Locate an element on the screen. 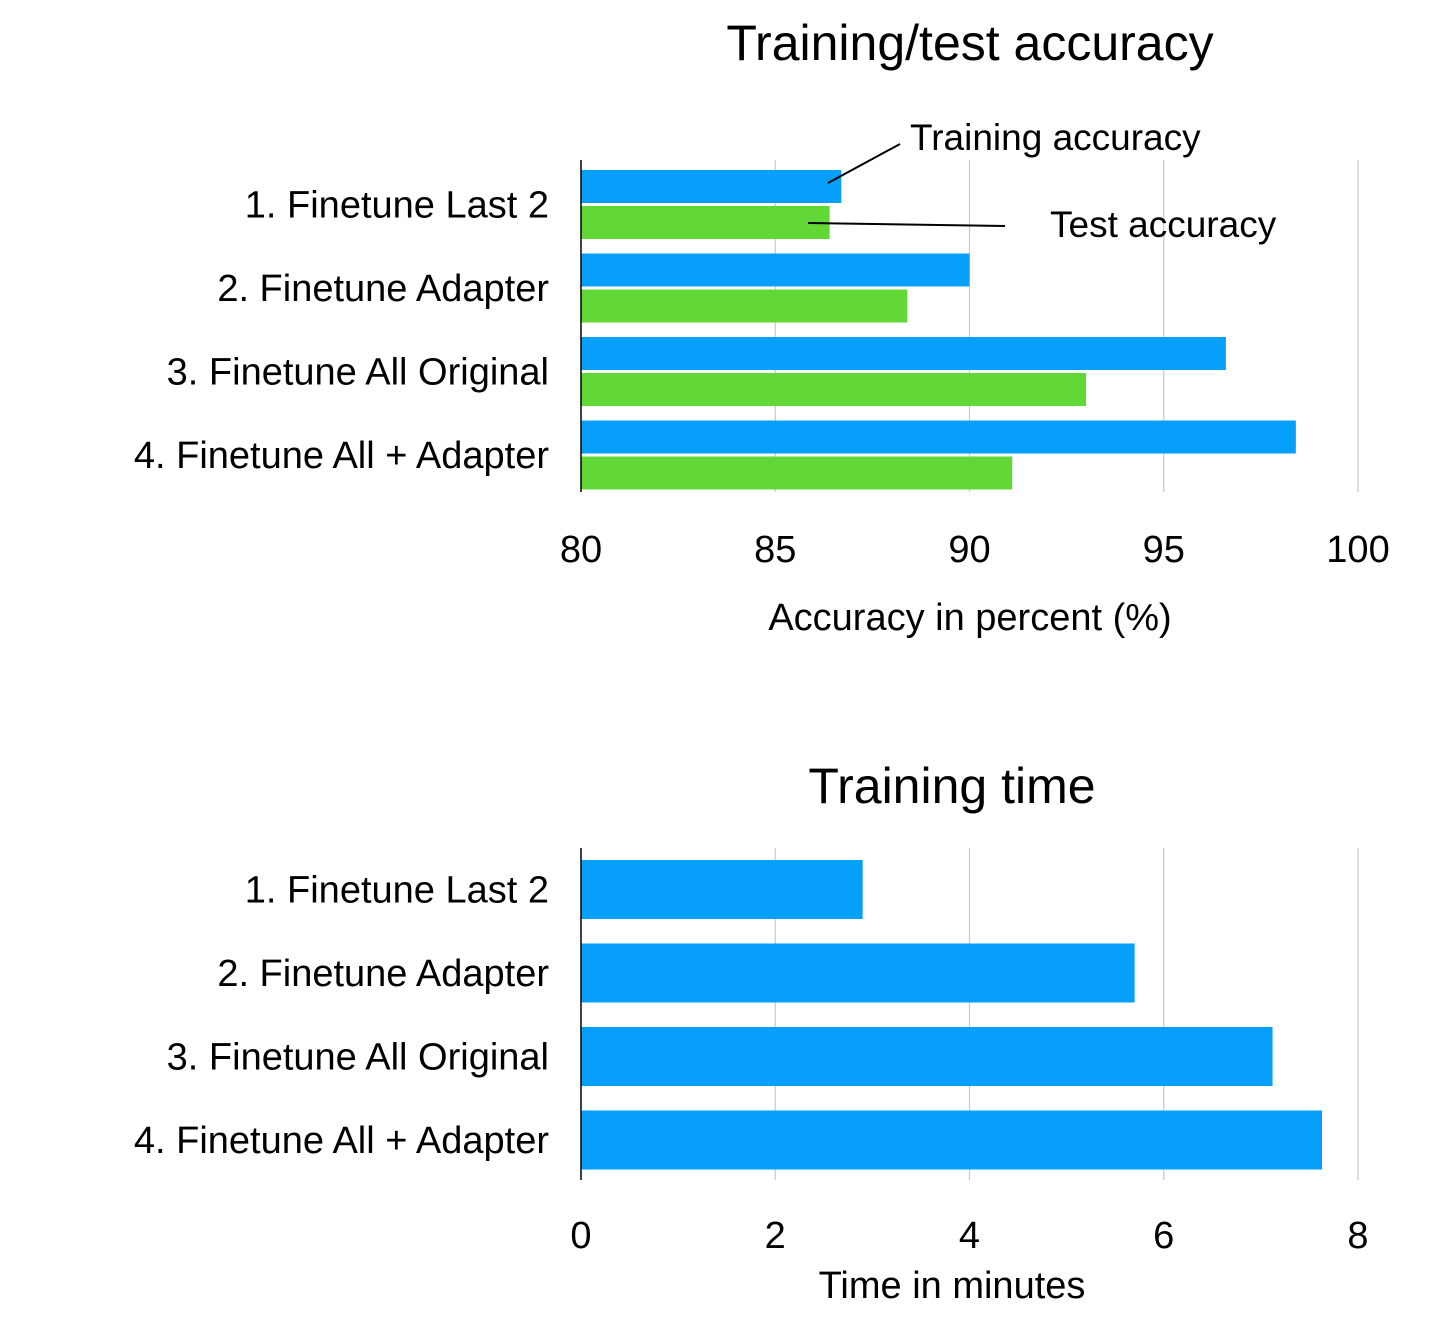  chart-title: Training/test accuracy is located at coordinates (969, 43).